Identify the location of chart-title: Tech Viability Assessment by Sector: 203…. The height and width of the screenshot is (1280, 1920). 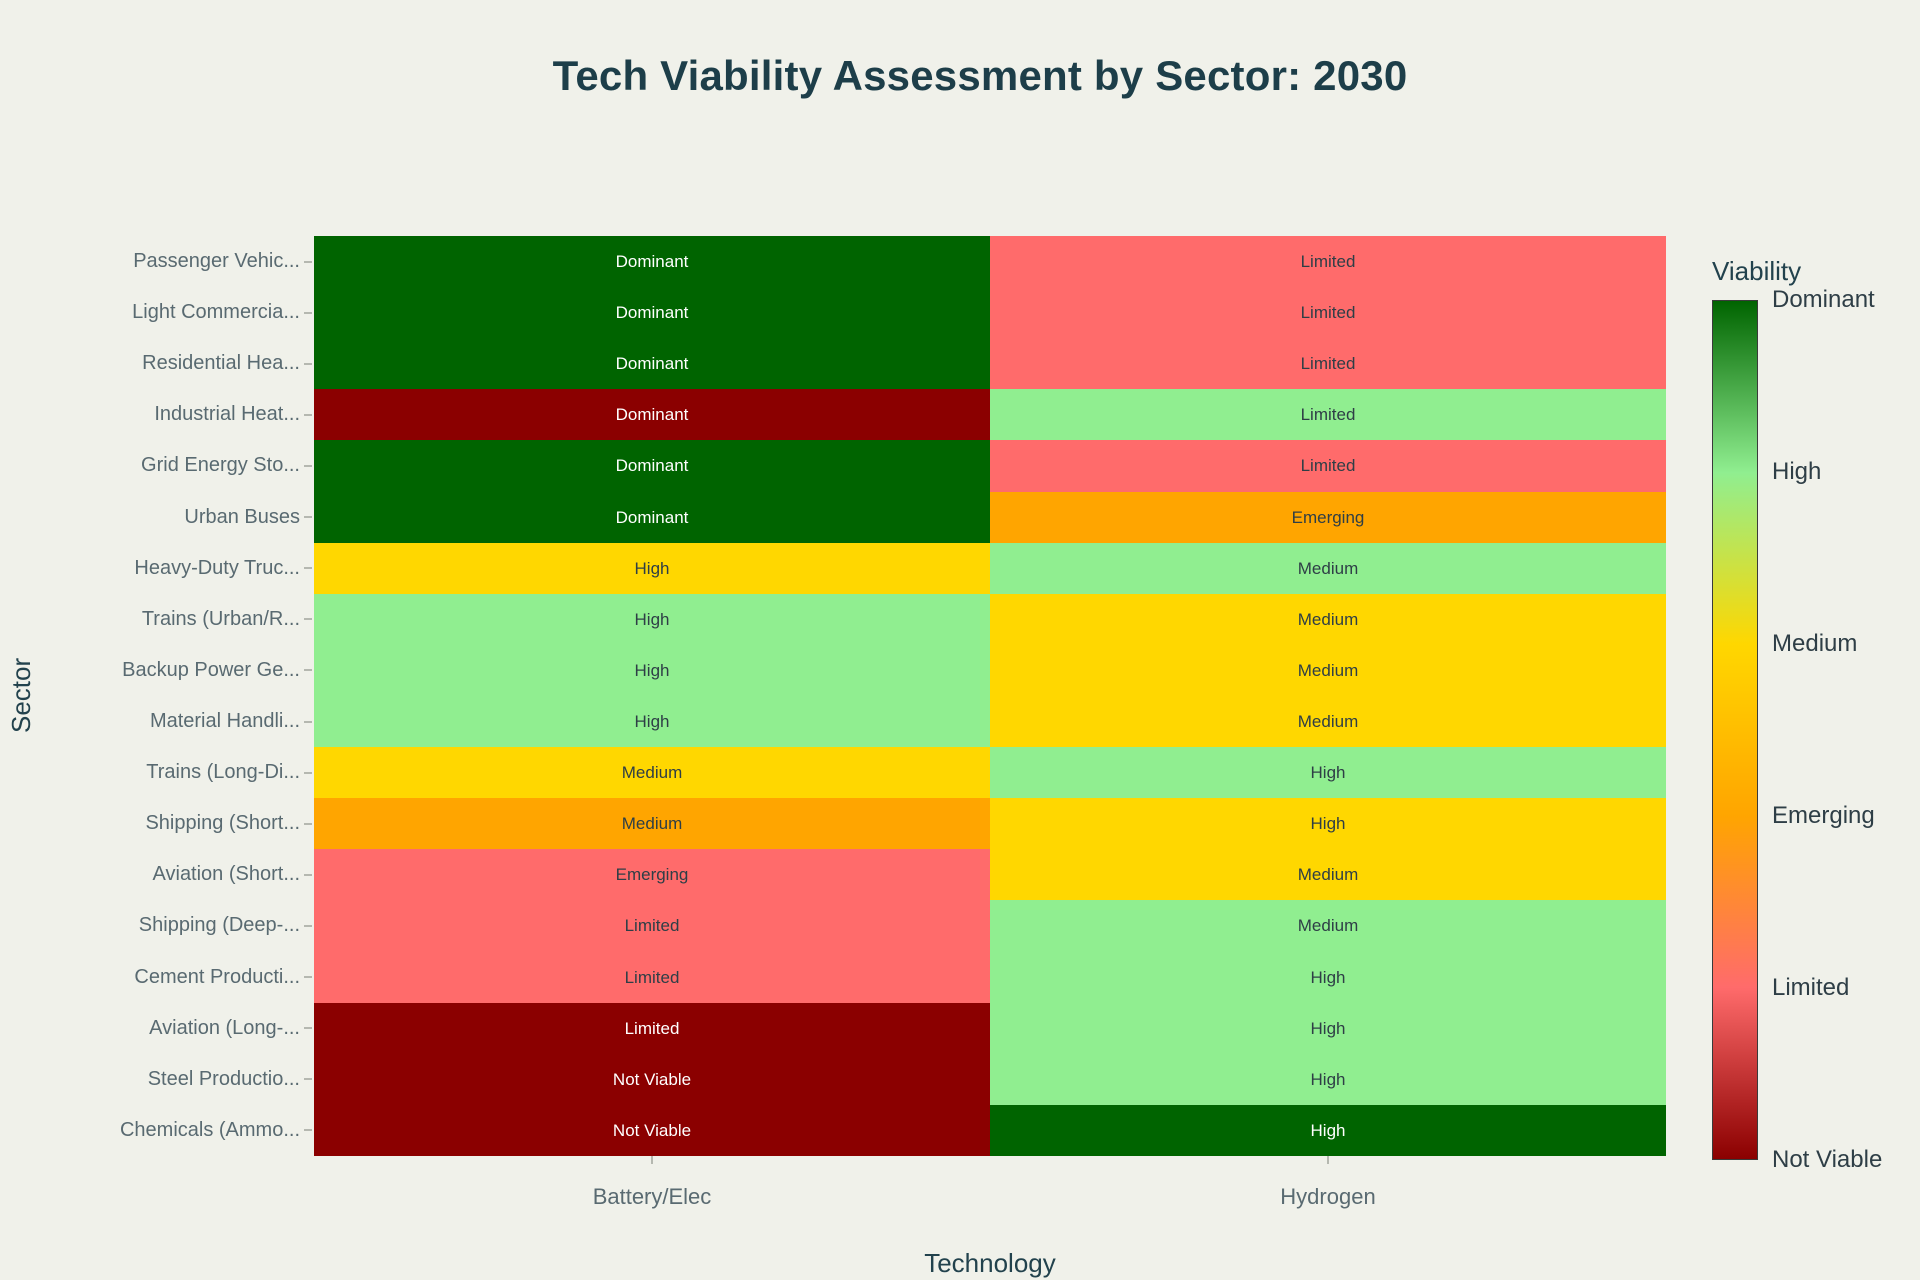
(980, 75).